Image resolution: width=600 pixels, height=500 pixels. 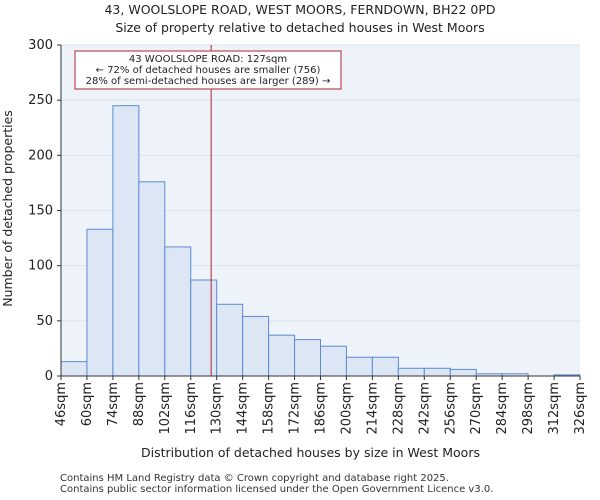 I want to click on x-tick-label: 130sqm, so click(x=217, y=408).